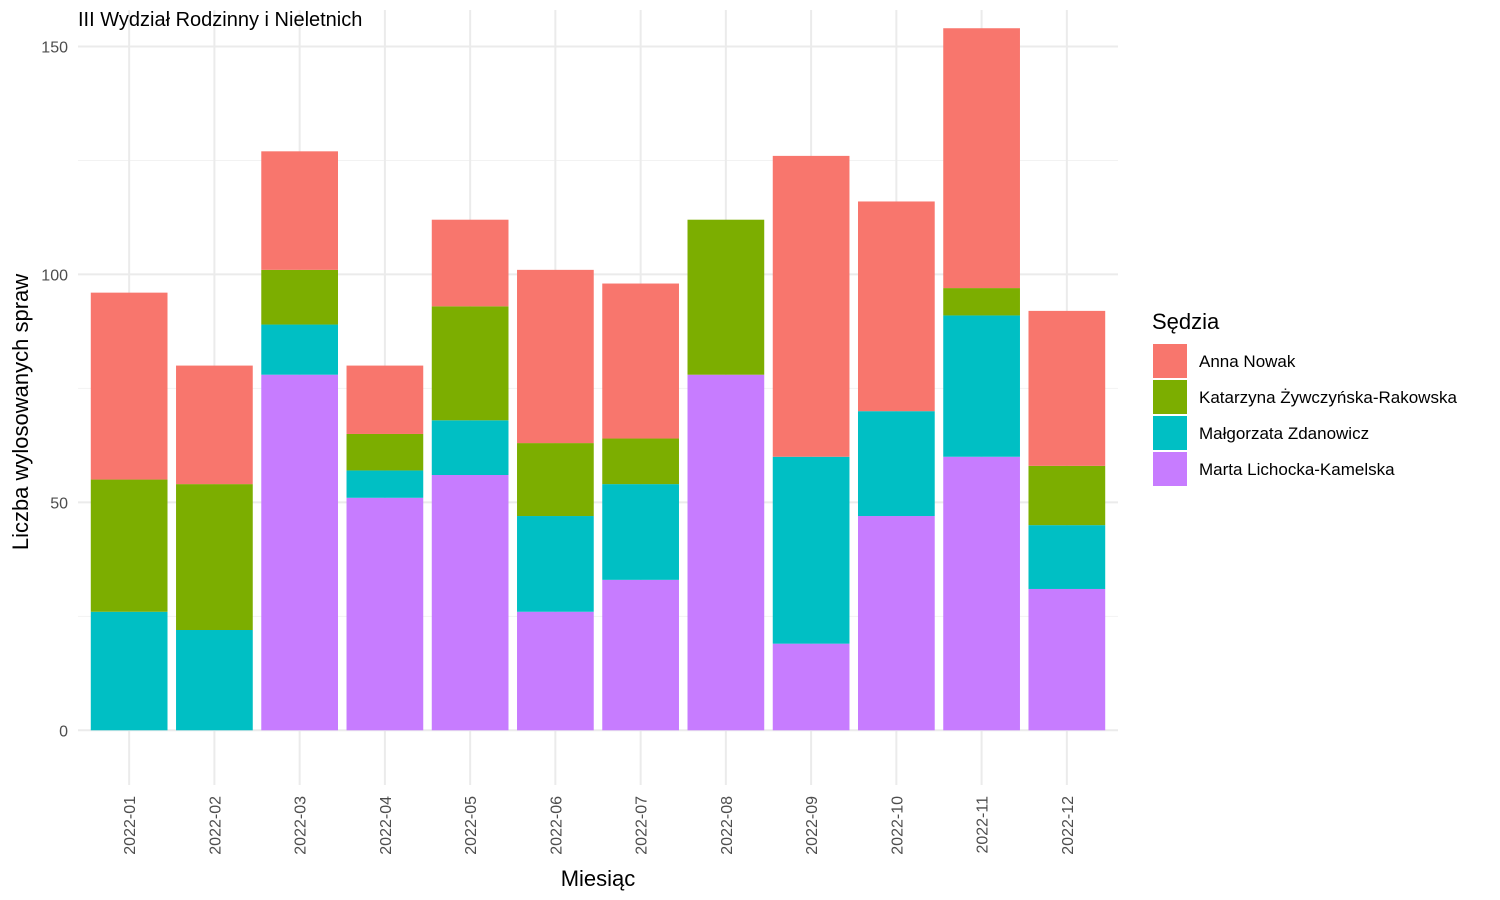 The width and height of the screenshot is (1500, 900). I want to click on x-tick-label: 2022-05, so click(471, 825).